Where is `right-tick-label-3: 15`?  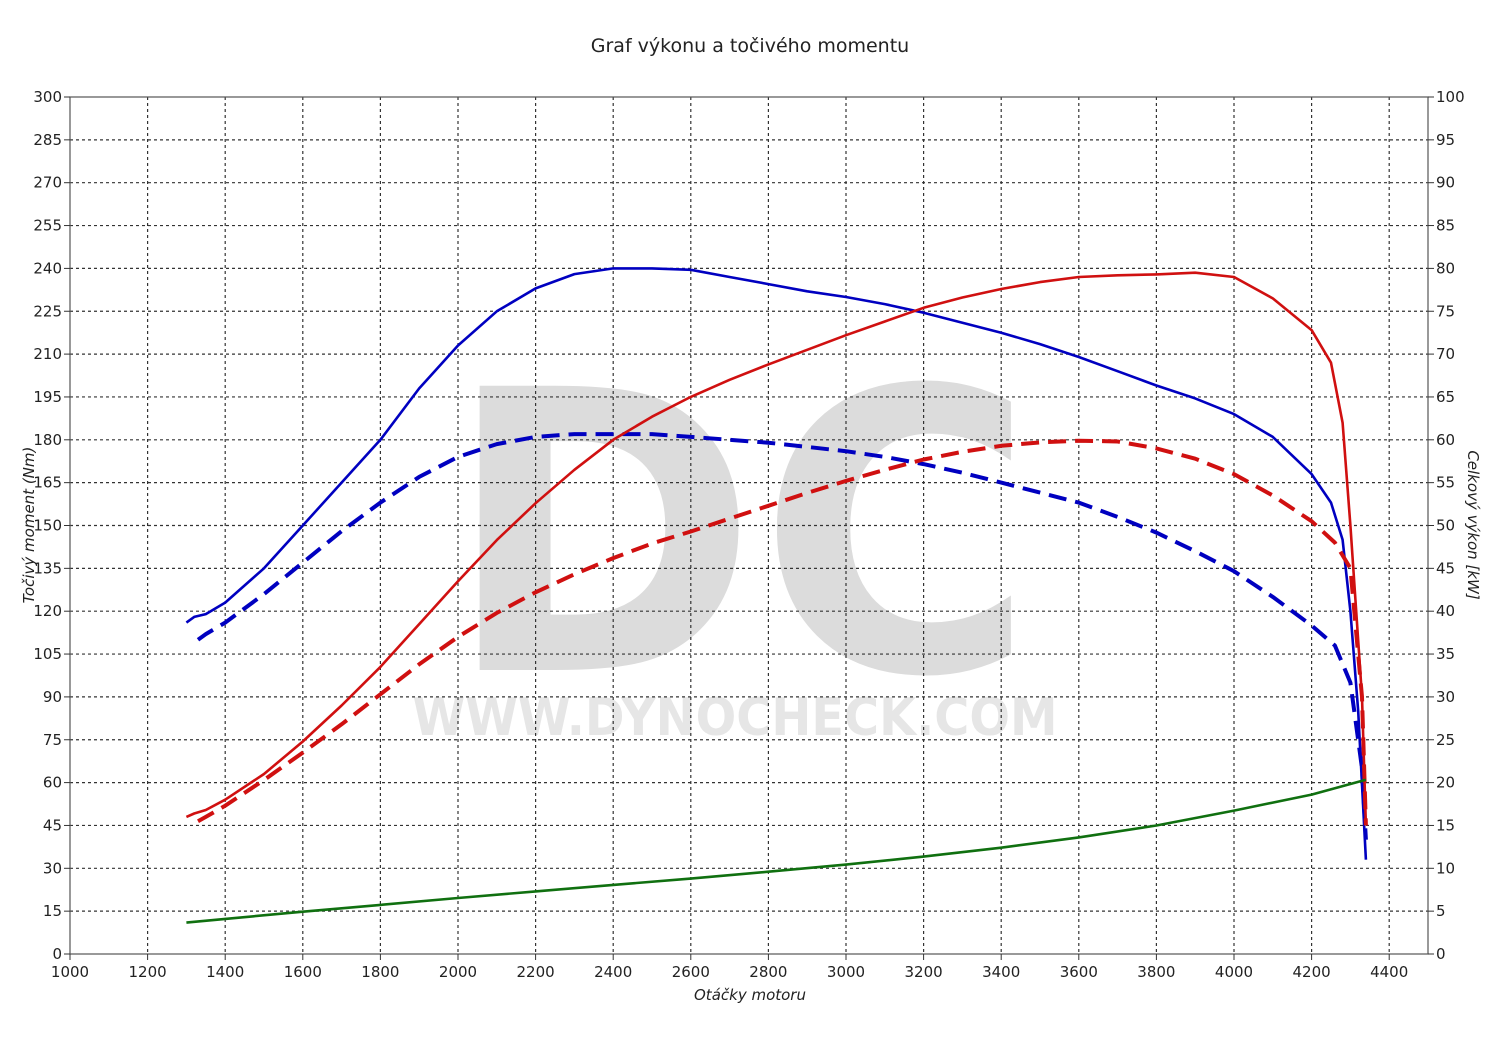
right-tick-label-3: 15 is located at coordinates (1445, 825).